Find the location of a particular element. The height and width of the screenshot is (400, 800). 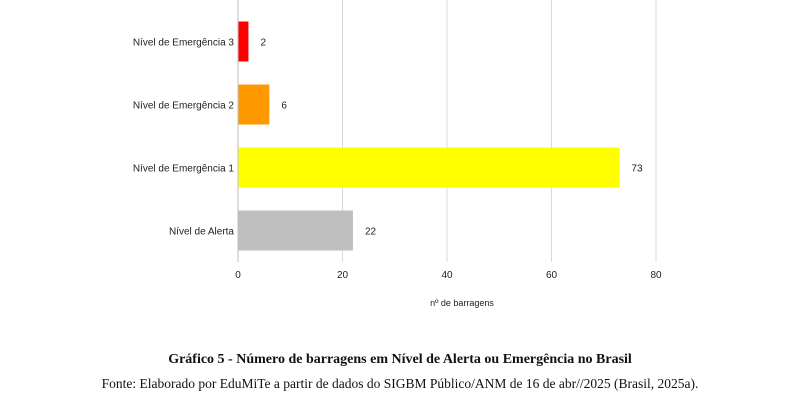

x-axis-title: nº de barragens is located at coordinates (462, 303).